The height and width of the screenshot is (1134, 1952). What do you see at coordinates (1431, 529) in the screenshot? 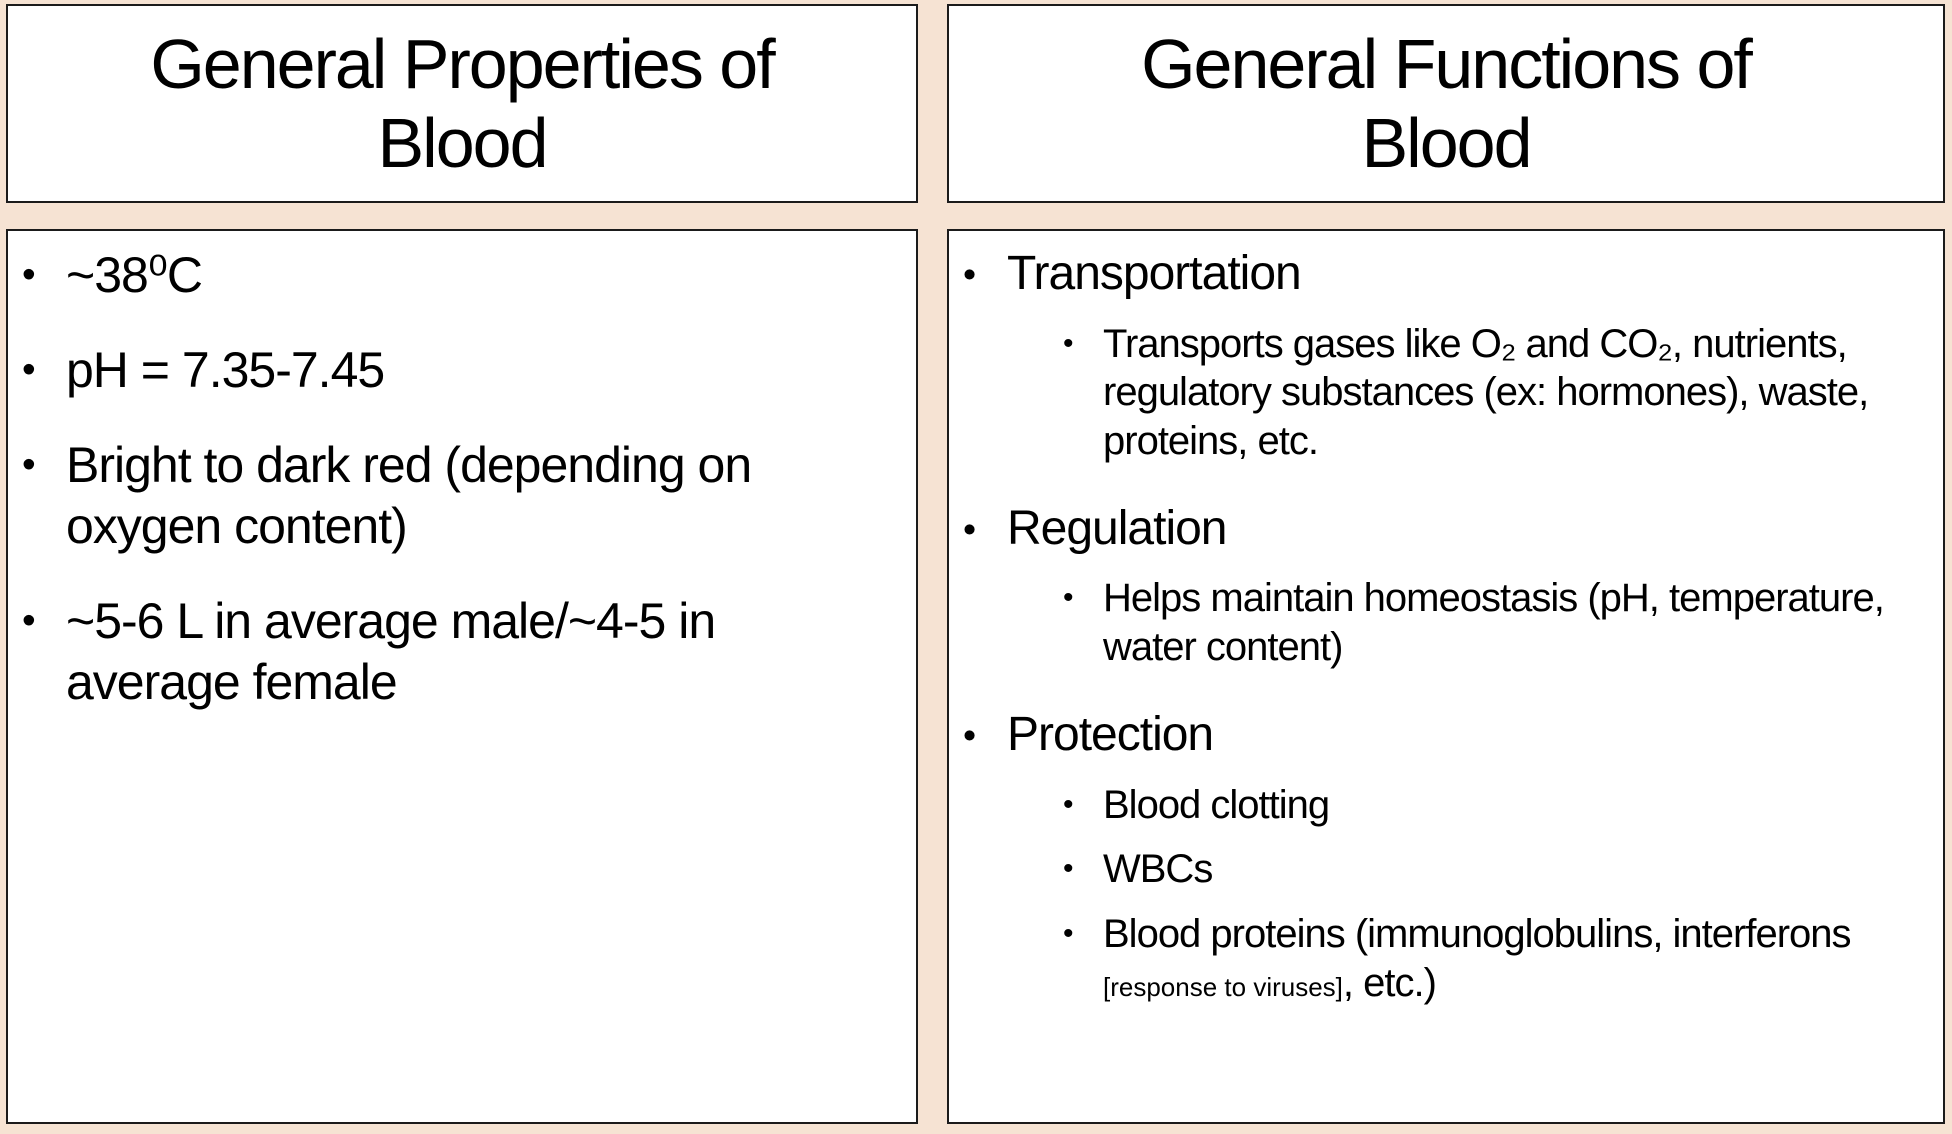
I see `function-heading-regulation: Regulation` at bounding box center [1431, 529].